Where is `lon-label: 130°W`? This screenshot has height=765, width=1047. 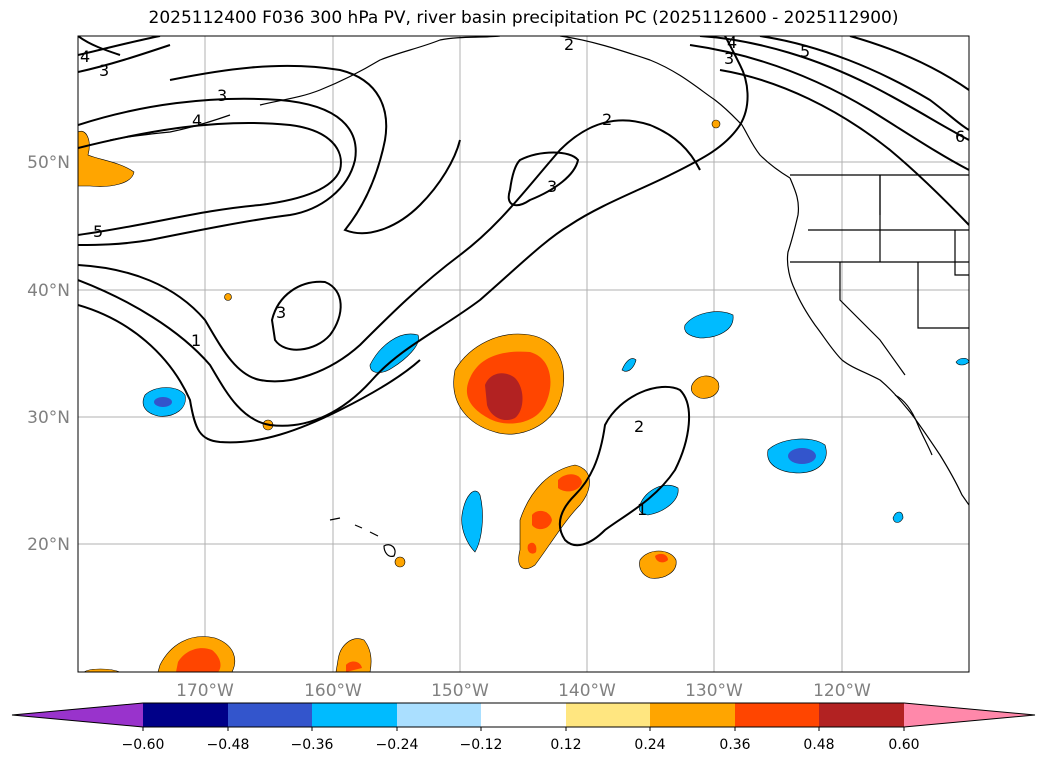
lon-label: 130°W is located at coordinates (714, 691).